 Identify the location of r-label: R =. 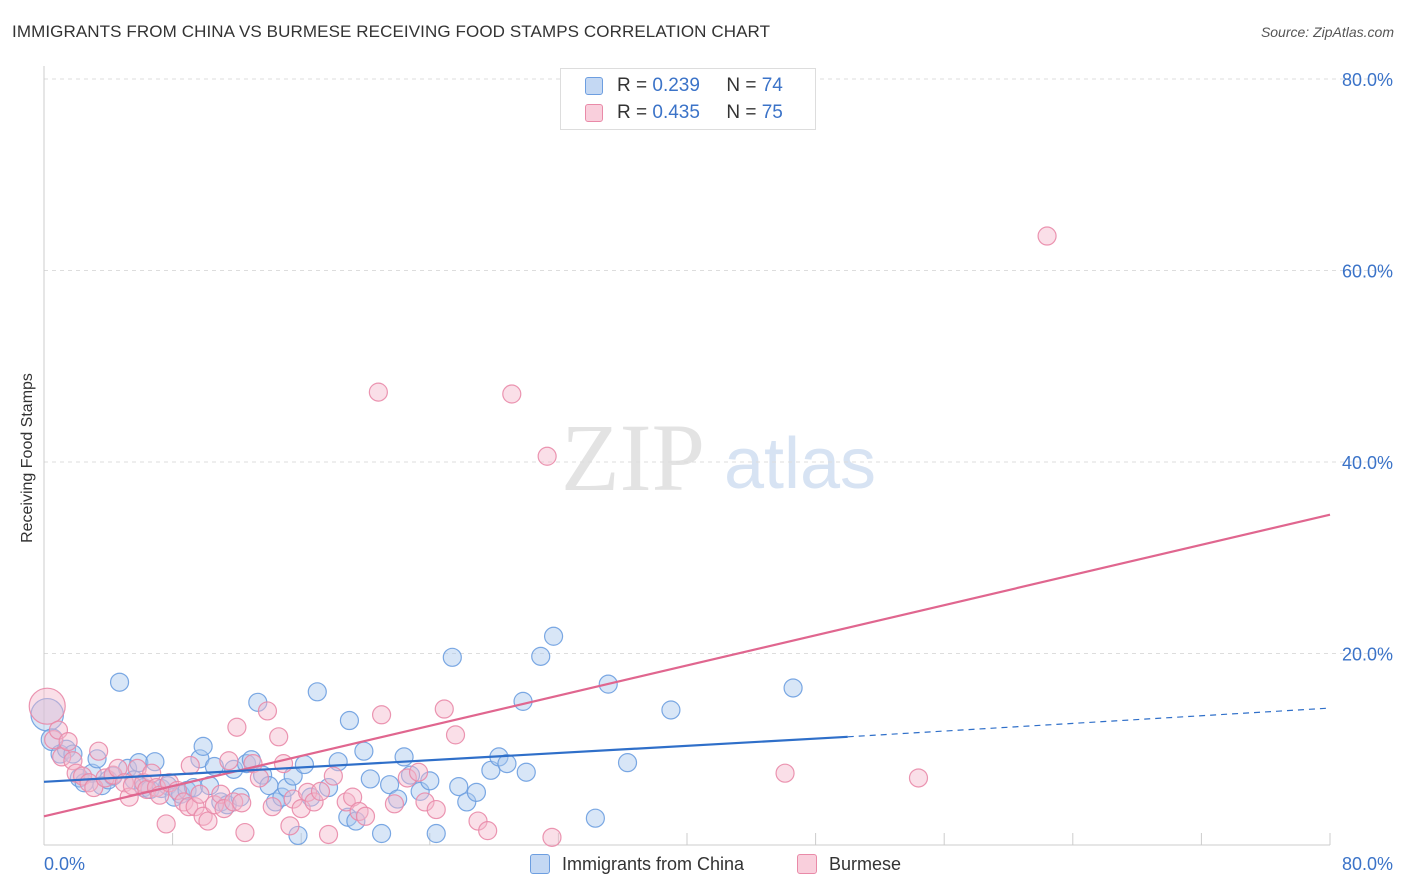
(635, 112).